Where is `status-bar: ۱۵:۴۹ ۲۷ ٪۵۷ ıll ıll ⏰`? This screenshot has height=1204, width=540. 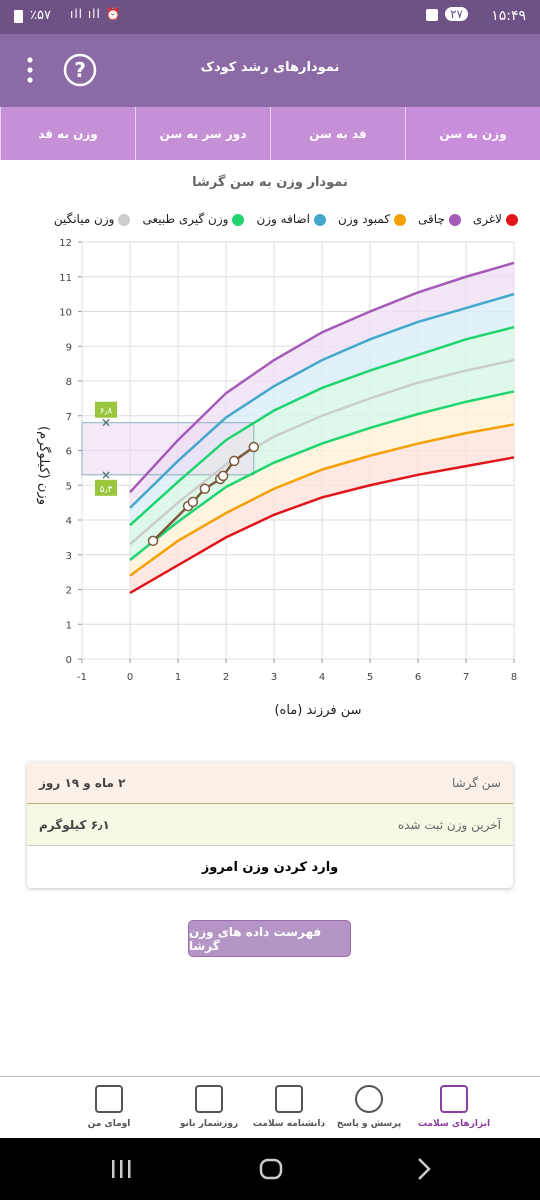 status-bar: ۱۵:۴۹ ۲۷ ٪۵۷ ıll ıll ⏰ is located at coordinates (270, 17).